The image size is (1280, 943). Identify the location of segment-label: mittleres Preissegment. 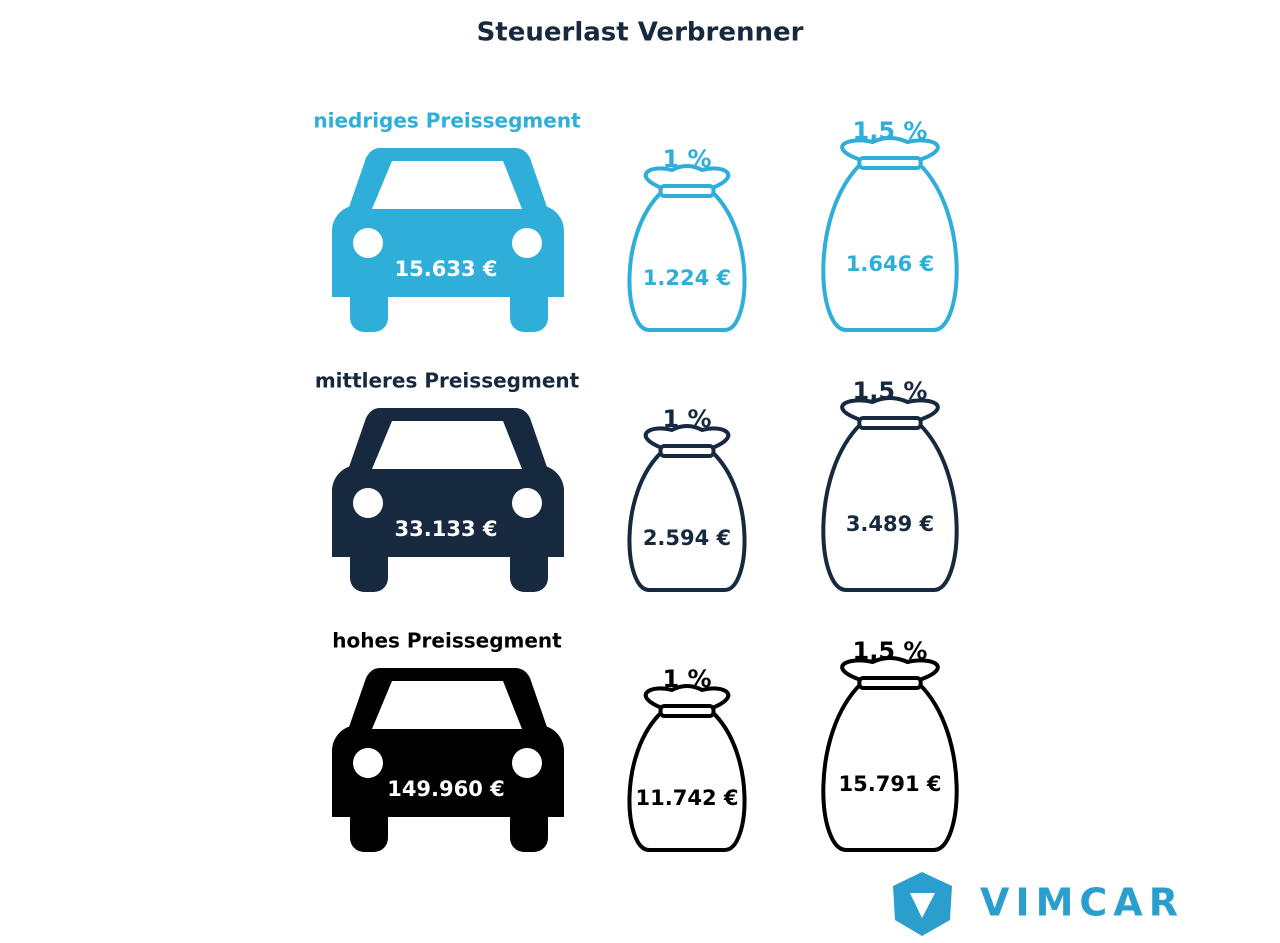
(447, 381).